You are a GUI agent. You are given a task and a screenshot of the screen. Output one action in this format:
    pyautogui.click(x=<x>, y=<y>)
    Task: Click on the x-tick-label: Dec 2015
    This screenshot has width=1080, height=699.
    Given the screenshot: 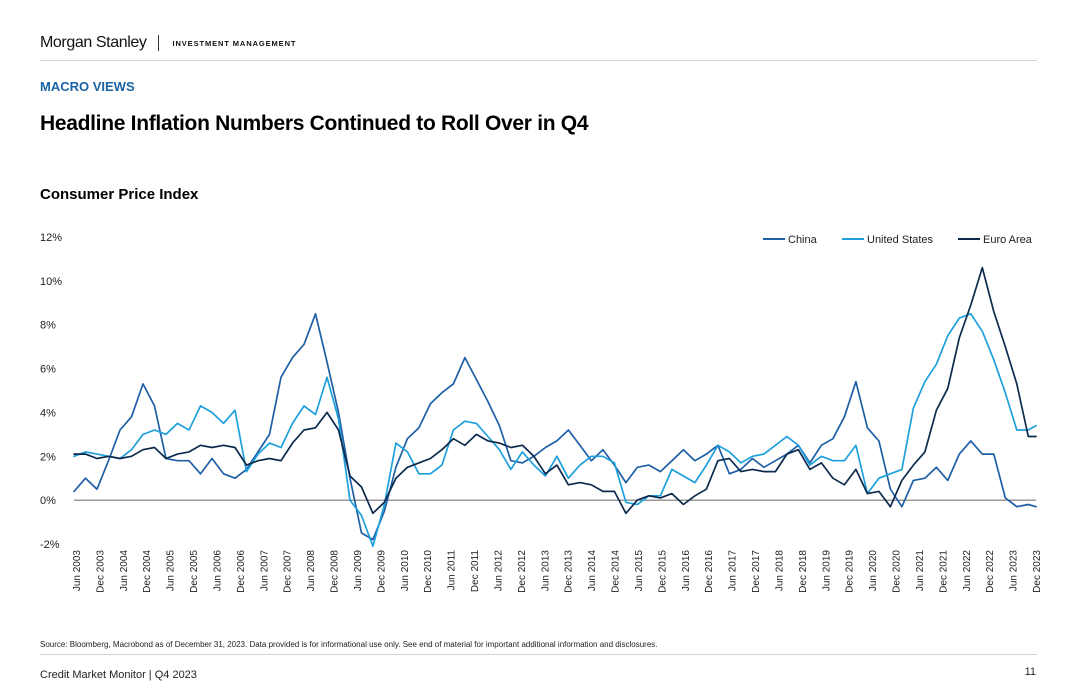 What is the action you would take?
    pyautogui.click(x=662, y=571)
    